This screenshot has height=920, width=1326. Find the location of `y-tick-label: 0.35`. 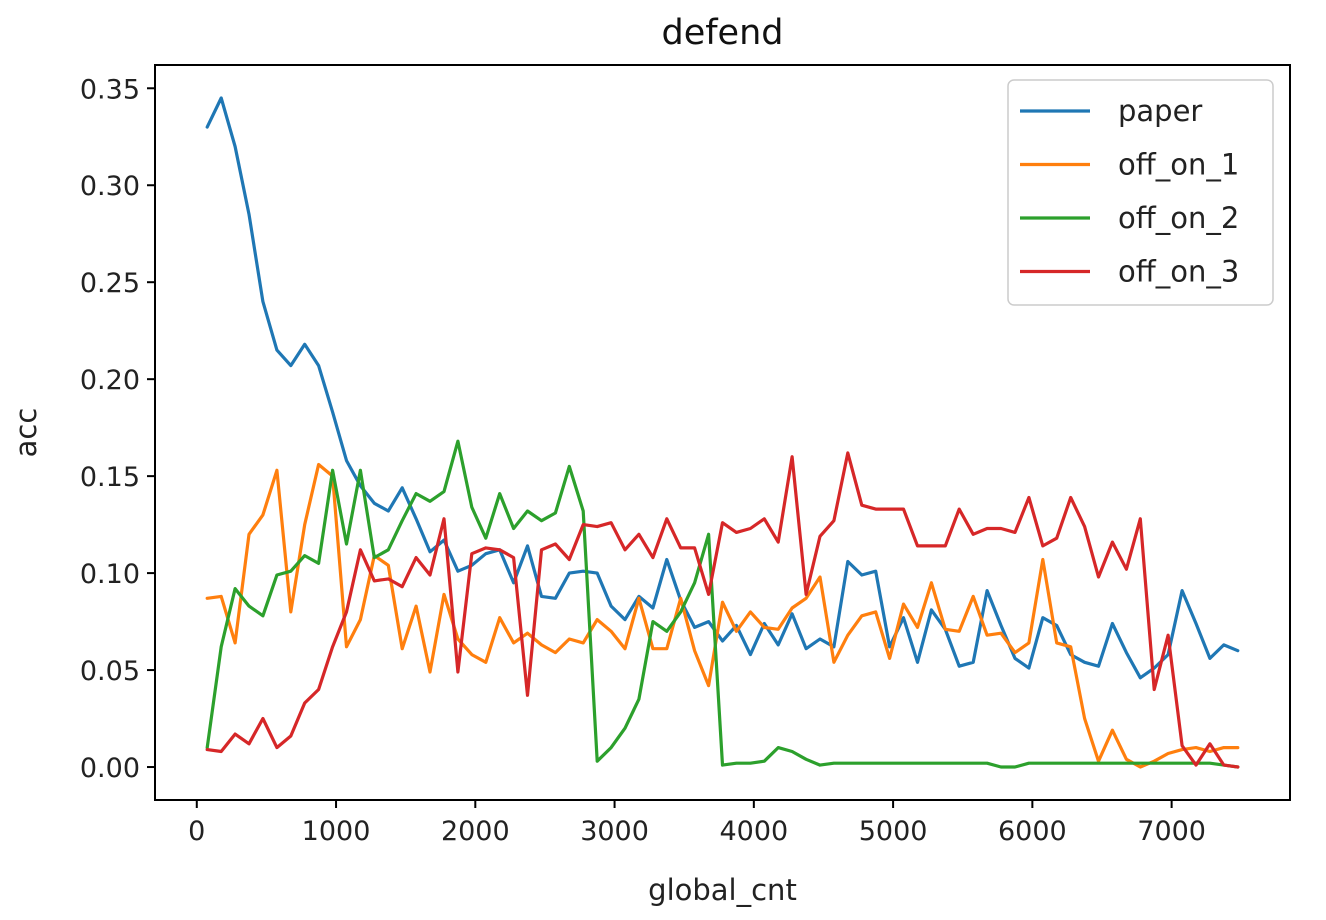

y-tick-label: 0.35 is located at coordinates (110, 89).